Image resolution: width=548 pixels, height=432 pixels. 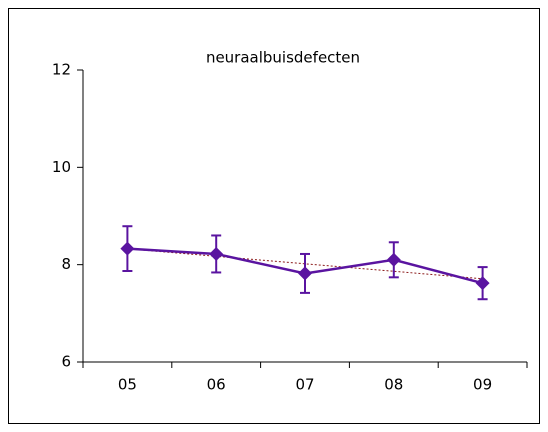 I want to click on chart-title: neuraalbuisdefecten, so click(x=283, y=58).